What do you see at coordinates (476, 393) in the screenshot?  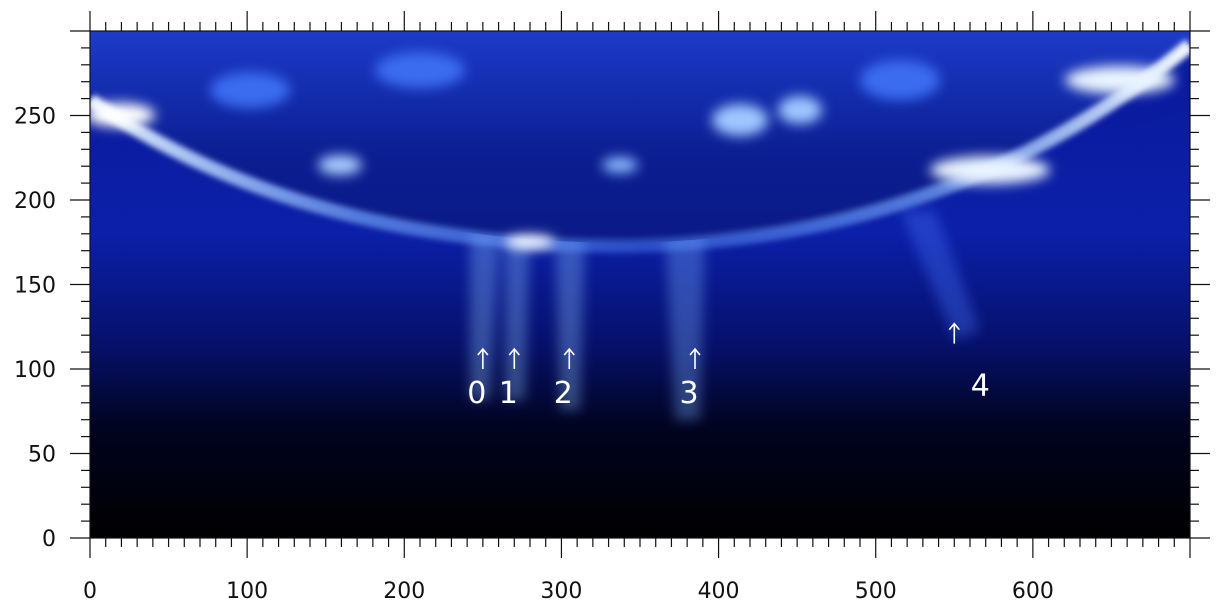 I see `annotation-label: 0` at bounding box center [476, 393].